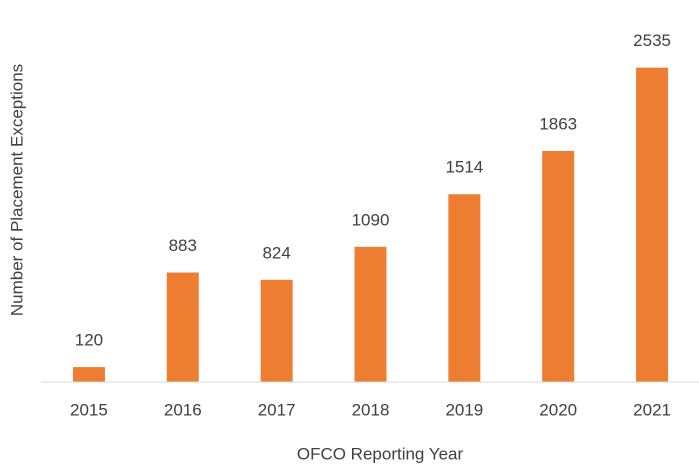  What do you see at coordinates (371, 219) in the screenshot?
I see `data-label: 1090` at bounding box center [371, 219].